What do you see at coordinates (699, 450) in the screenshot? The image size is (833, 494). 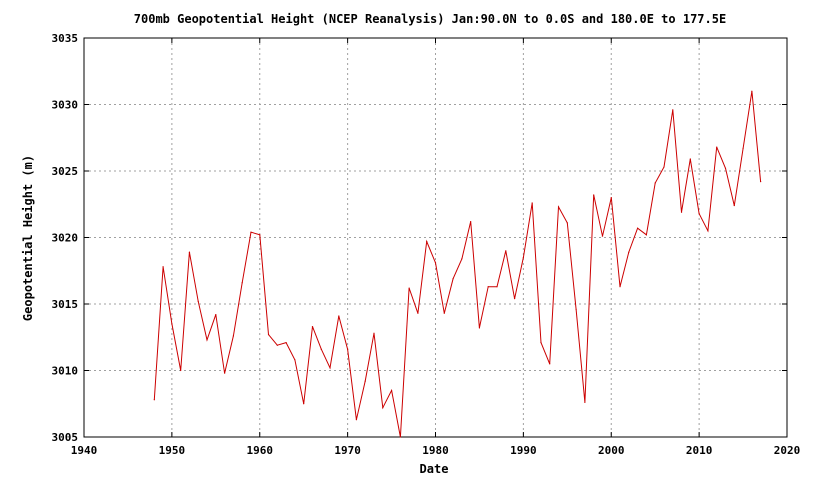 I see `x-tick-label: 2010` at bounding box center [699, 450].